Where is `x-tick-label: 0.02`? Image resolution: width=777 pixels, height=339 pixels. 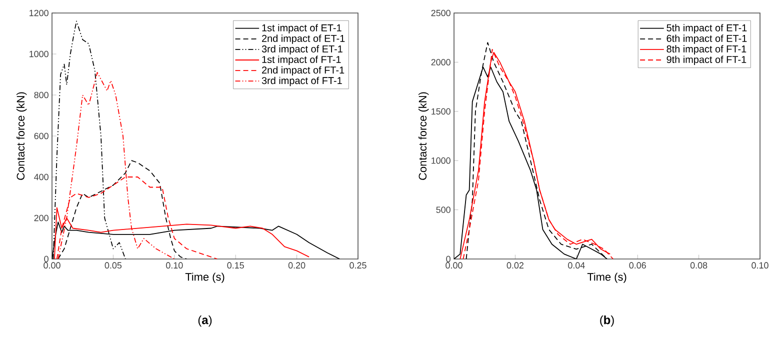 x-tick-label: 0.02 is located at coordinates (515, 265).